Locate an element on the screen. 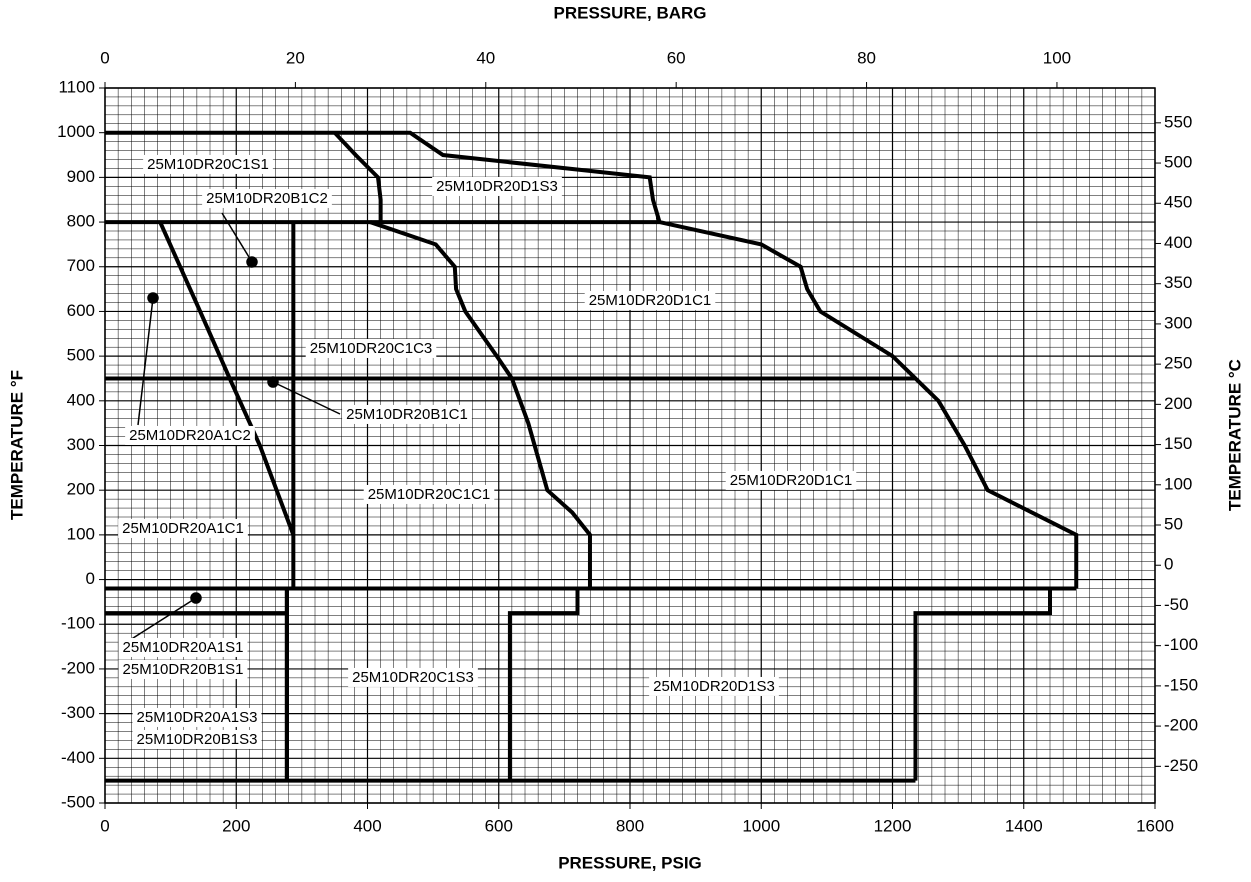 The height and width of the screenshot is (882, 1251). x2-tick-label: 40 is located at coordinates (485, 57).